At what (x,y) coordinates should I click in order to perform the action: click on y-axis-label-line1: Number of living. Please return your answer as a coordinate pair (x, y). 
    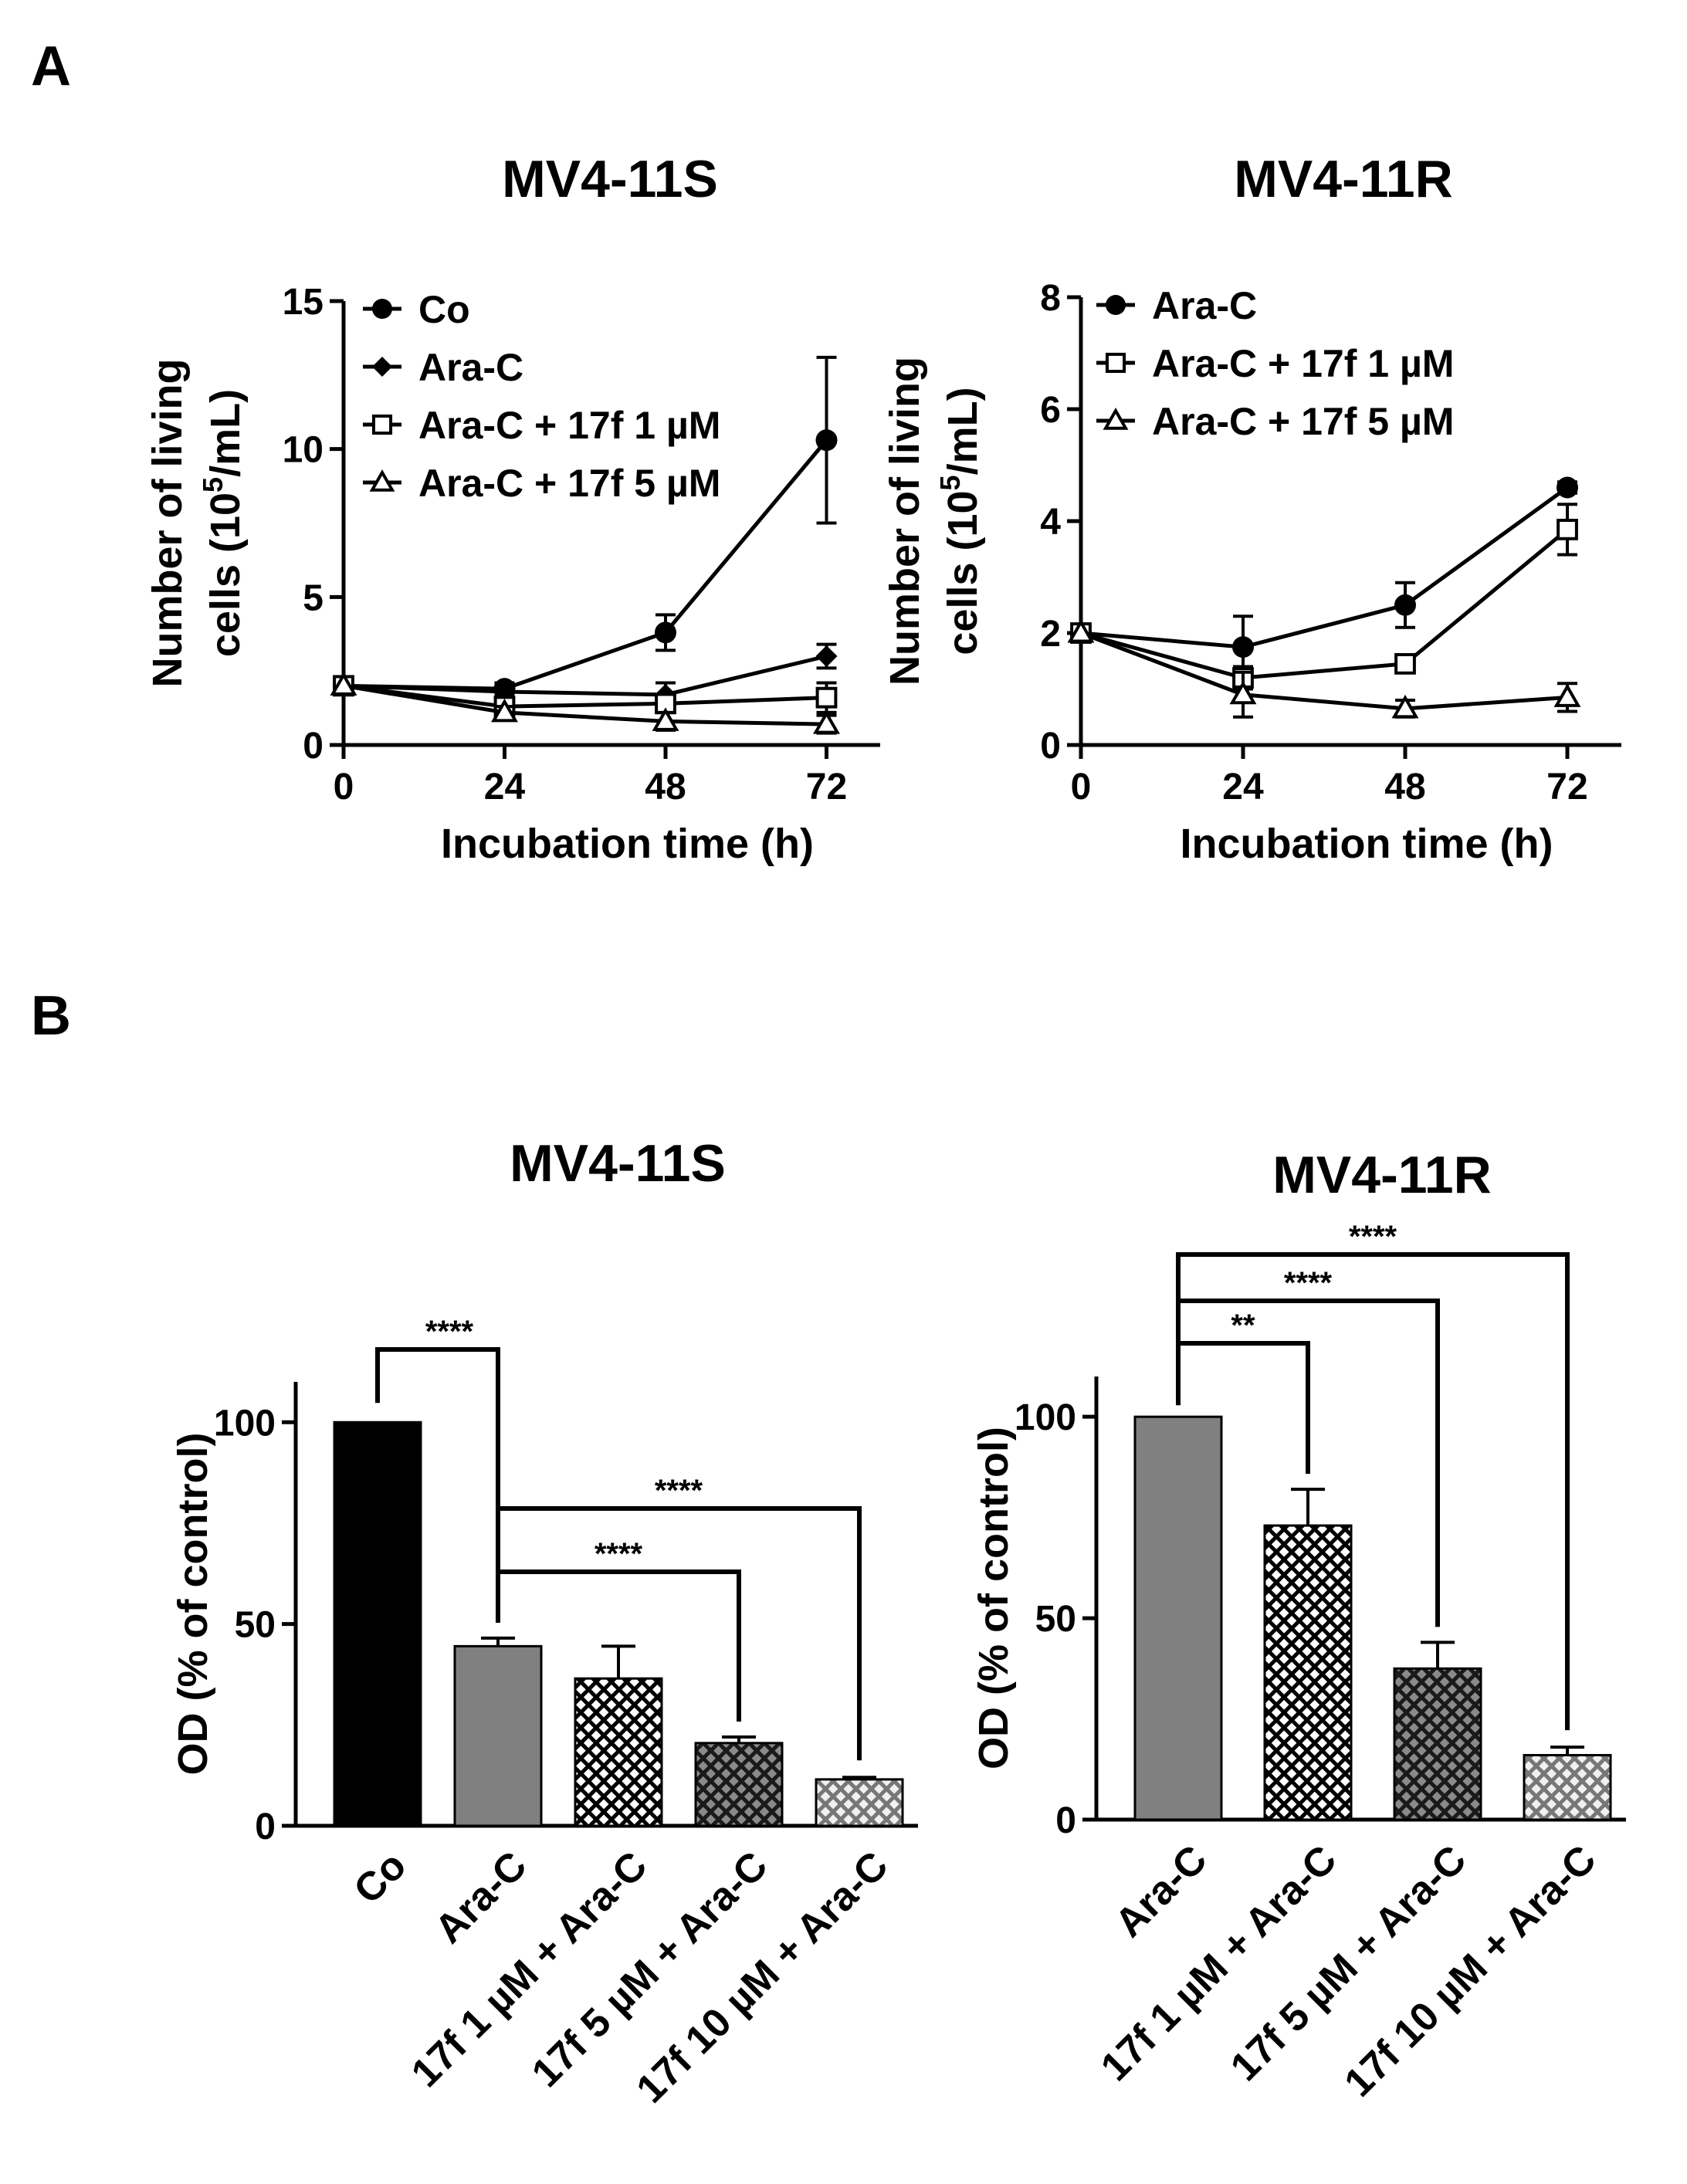
    Looking at the image, I should click on (167, 522).